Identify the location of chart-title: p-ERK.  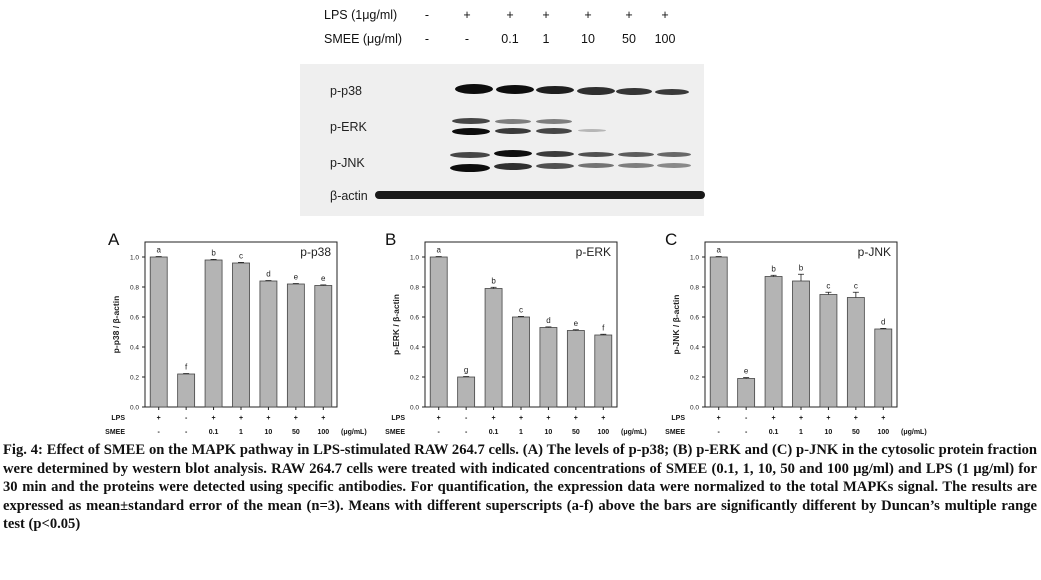
(593, 252).